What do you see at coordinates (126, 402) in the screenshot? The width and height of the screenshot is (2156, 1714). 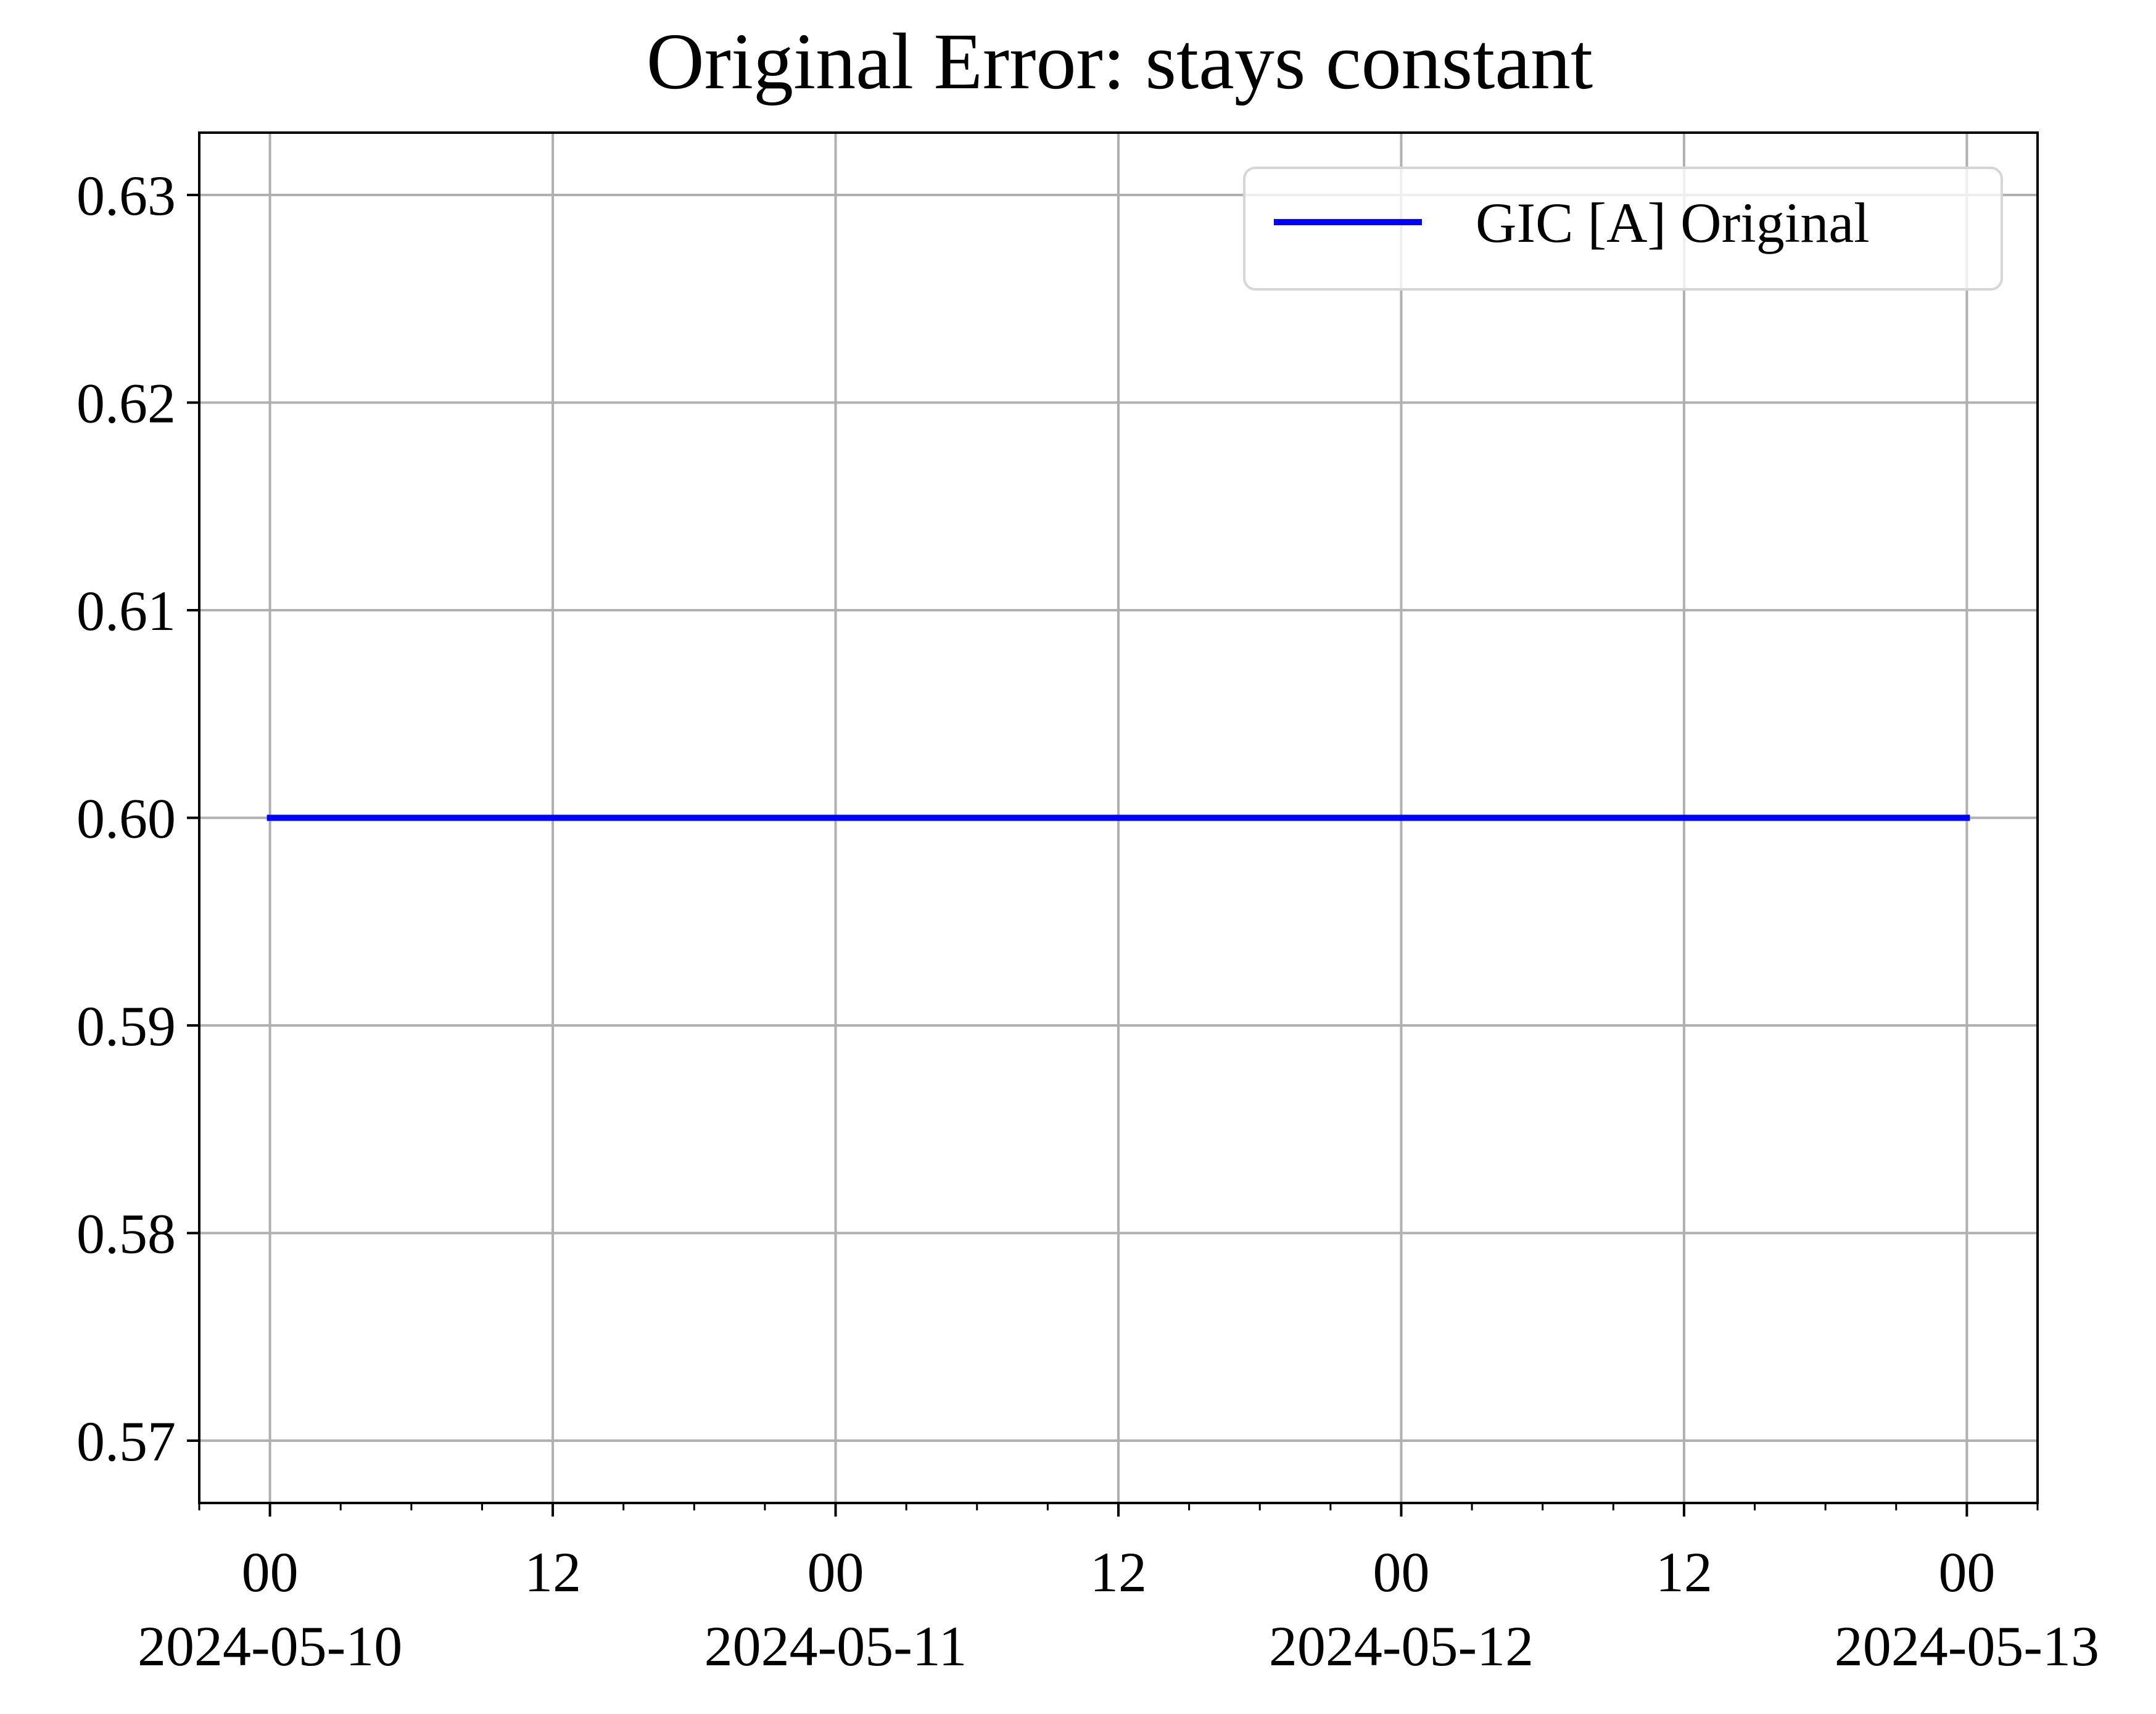 I see `y-tick-label: 0.62` at bounding box center [126, 402].